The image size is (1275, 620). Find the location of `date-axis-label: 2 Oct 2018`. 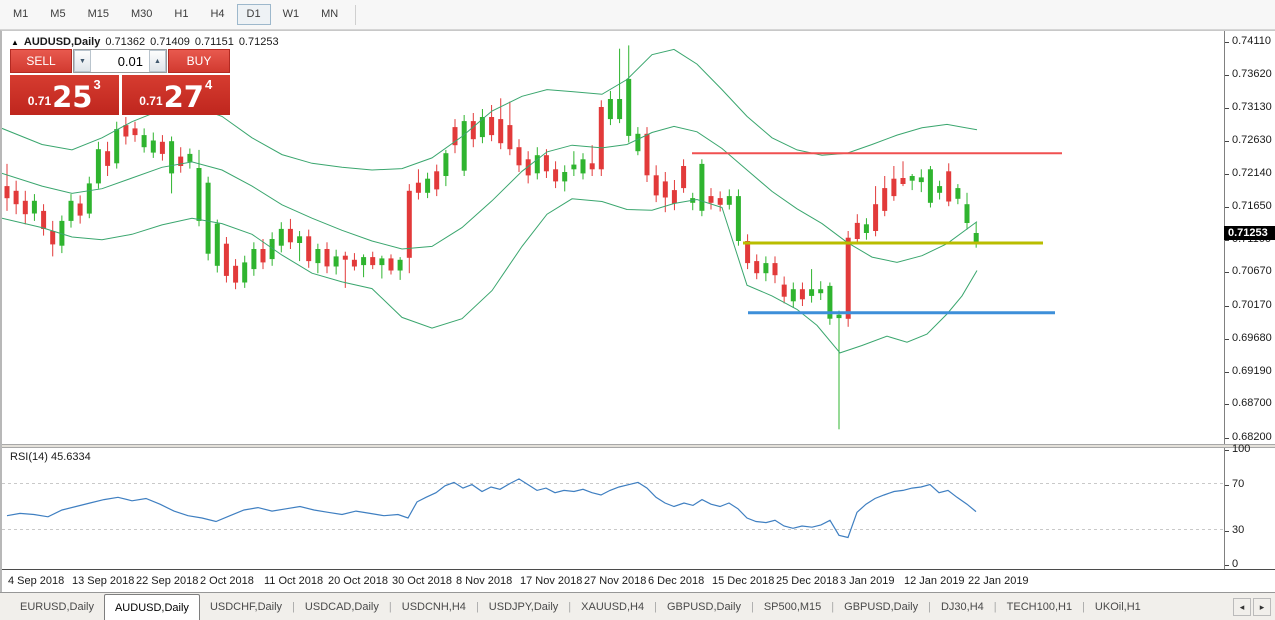

date-axis-label: 2 Oct 2018 is located at coordinates (227, 581).